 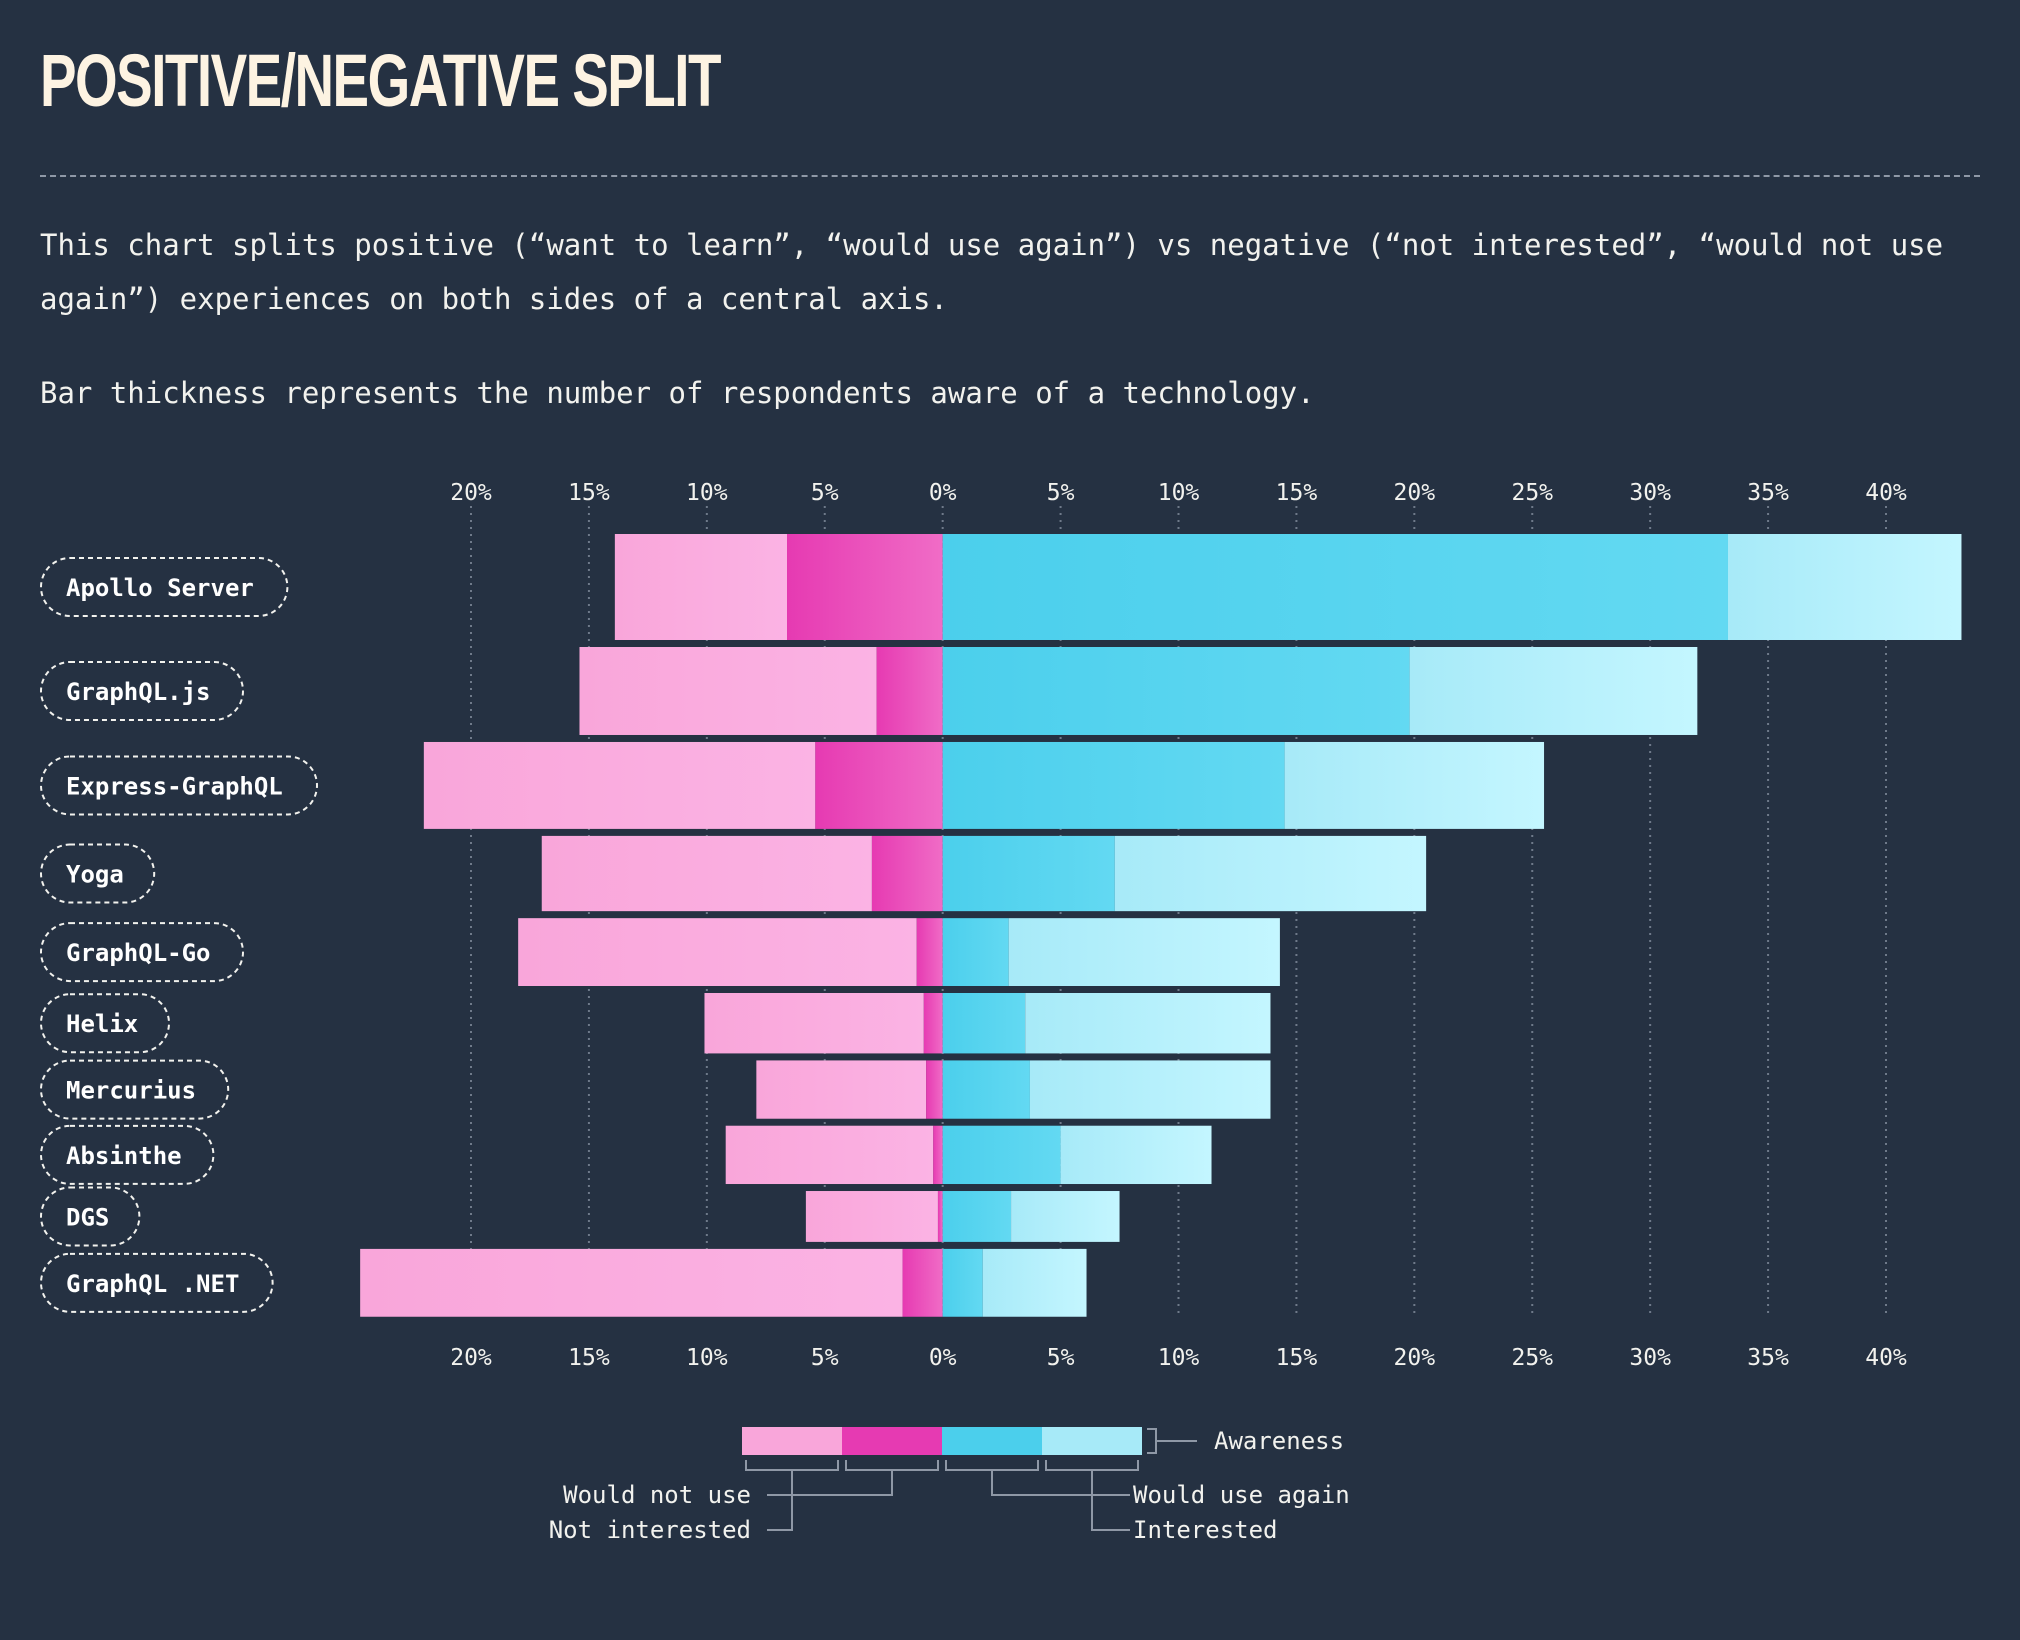 I want to click on x-tick-neg-20-top: 20%, so click(x=471, y=493).